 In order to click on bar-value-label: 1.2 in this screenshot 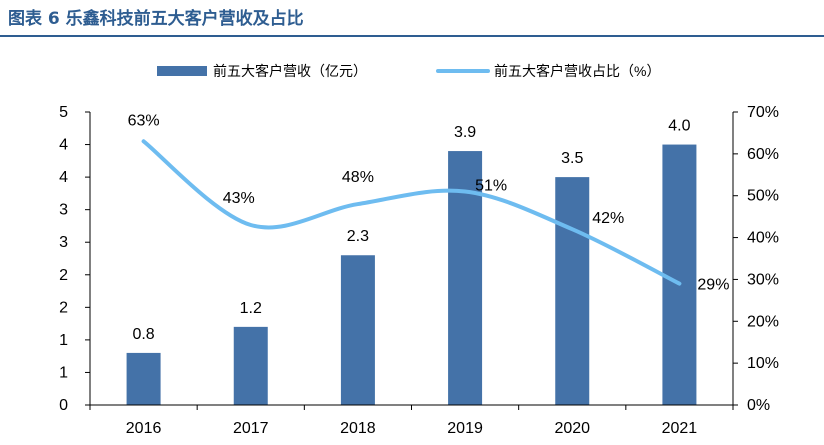, I will do `click(251, 308)`.